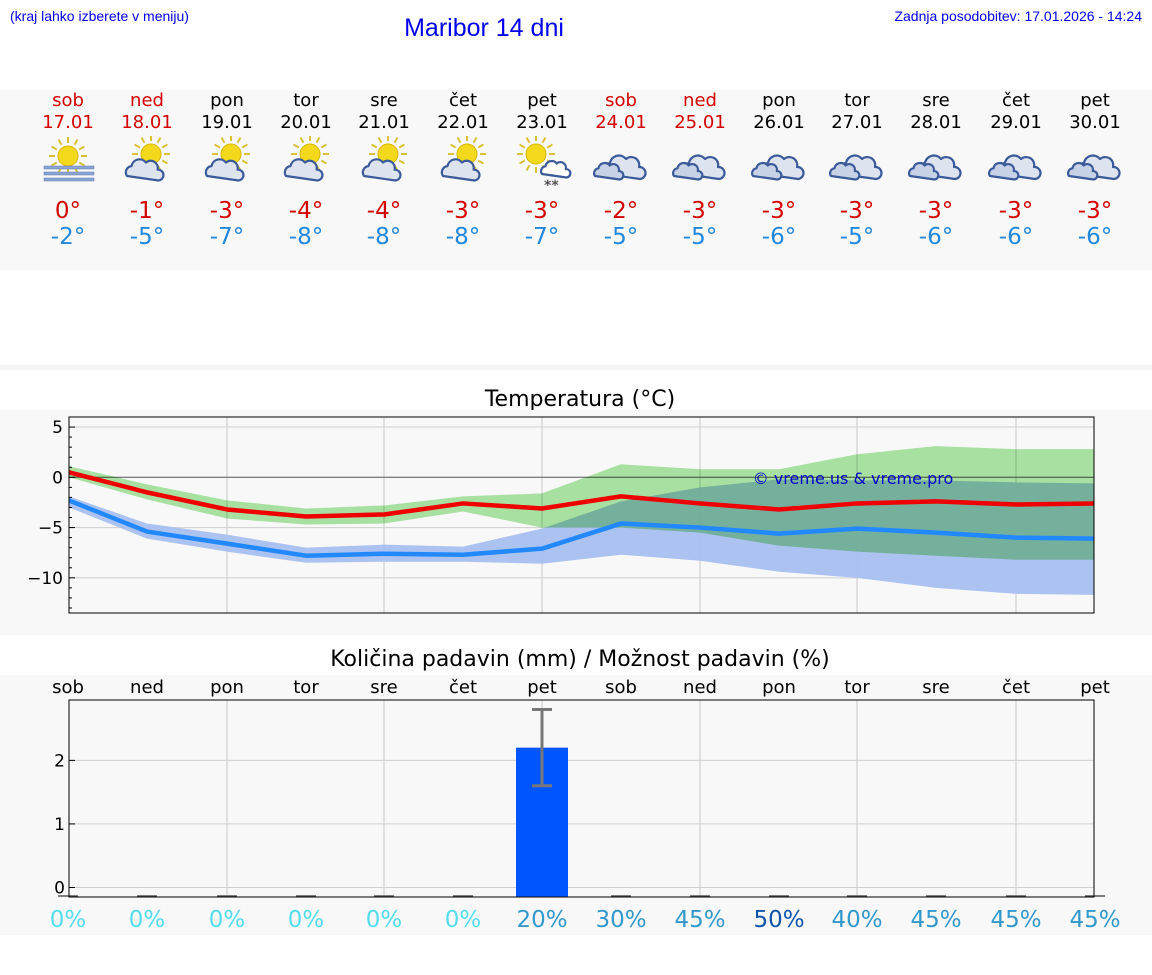 The height and width of the screenshot is (975, 1152). I want to click on precip-day-label: ned, so click(700, 687).